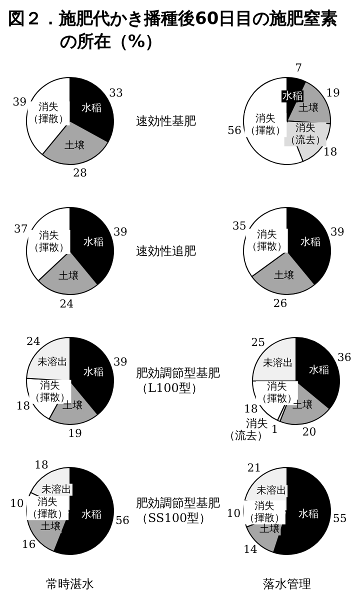 This screenshot has width=362, height=607. What do you see at coordinates (254, 468) in the screenshot?
I see `data-label: 21` at bounding box center [254, 468].